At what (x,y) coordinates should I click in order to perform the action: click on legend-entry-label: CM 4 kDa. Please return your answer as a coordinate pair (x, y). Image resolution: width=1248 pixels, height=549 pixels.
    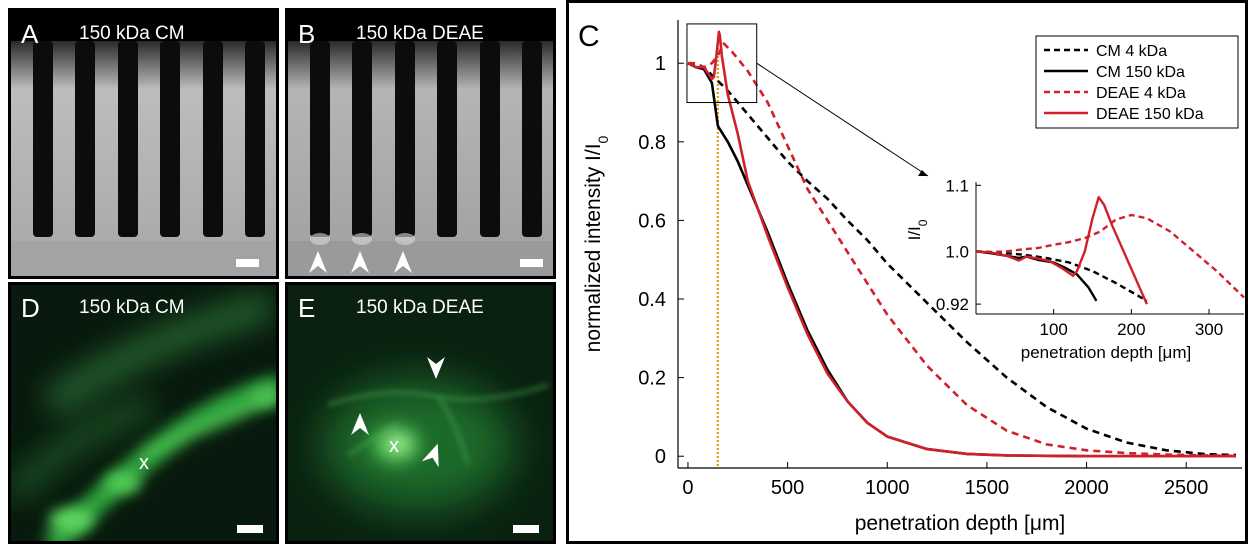
    Looking at the image, I should click on (1131, 51).